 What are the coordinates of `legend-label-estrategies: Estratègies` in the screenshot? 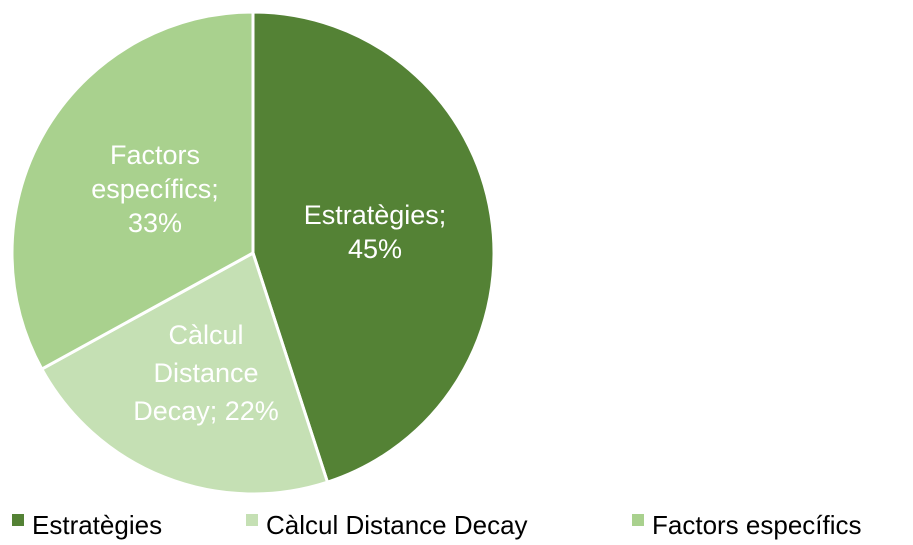 It's located at (97, 525).